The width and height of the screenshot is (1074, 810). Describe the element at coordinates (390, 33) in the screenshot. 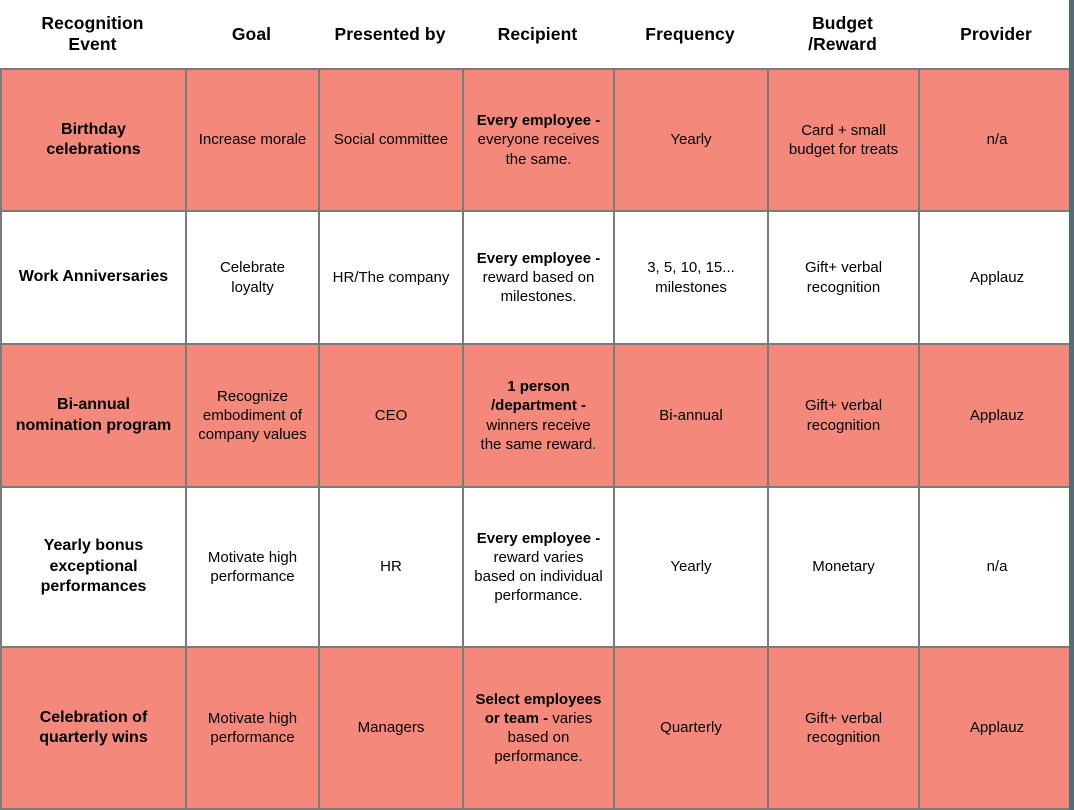

I see `column-header-presented-by: Presented by` at that location.